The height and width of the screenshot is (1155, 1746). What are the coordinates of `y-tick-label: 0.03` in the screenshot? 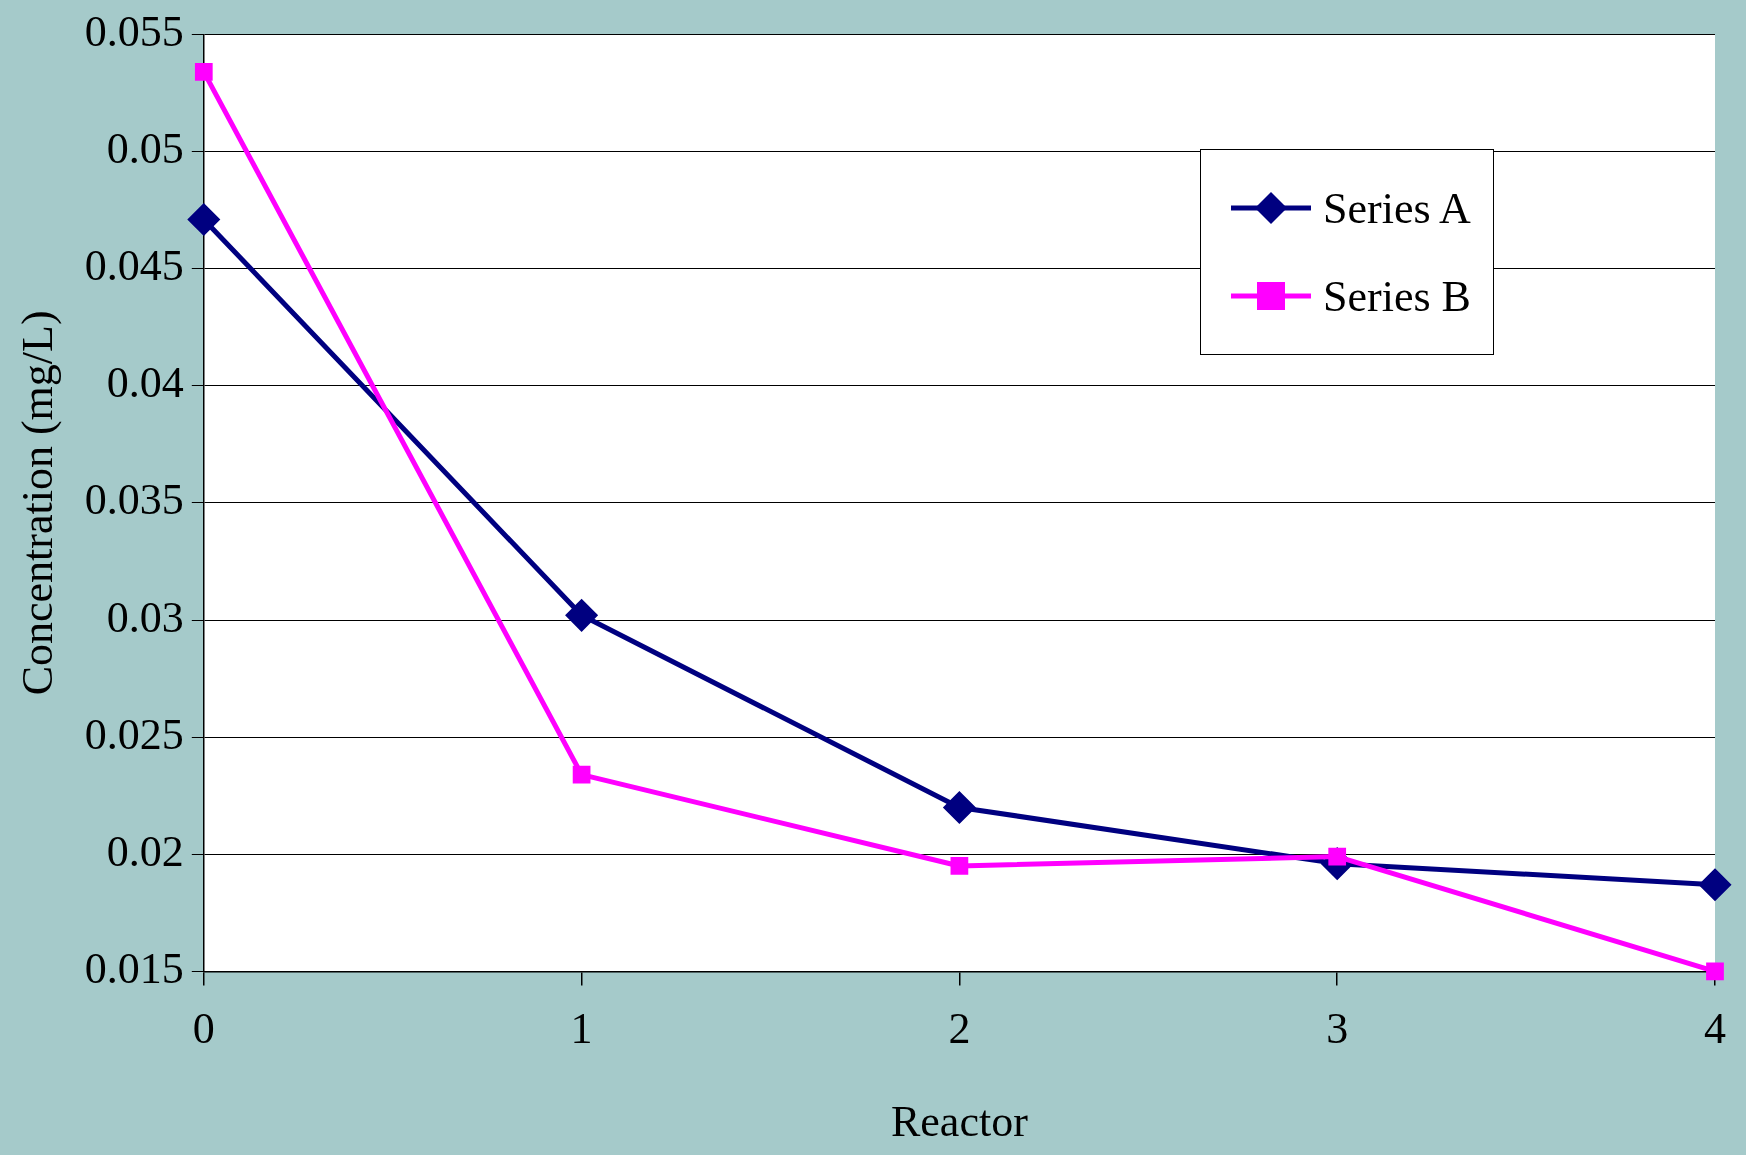 It's located at (145, 617).